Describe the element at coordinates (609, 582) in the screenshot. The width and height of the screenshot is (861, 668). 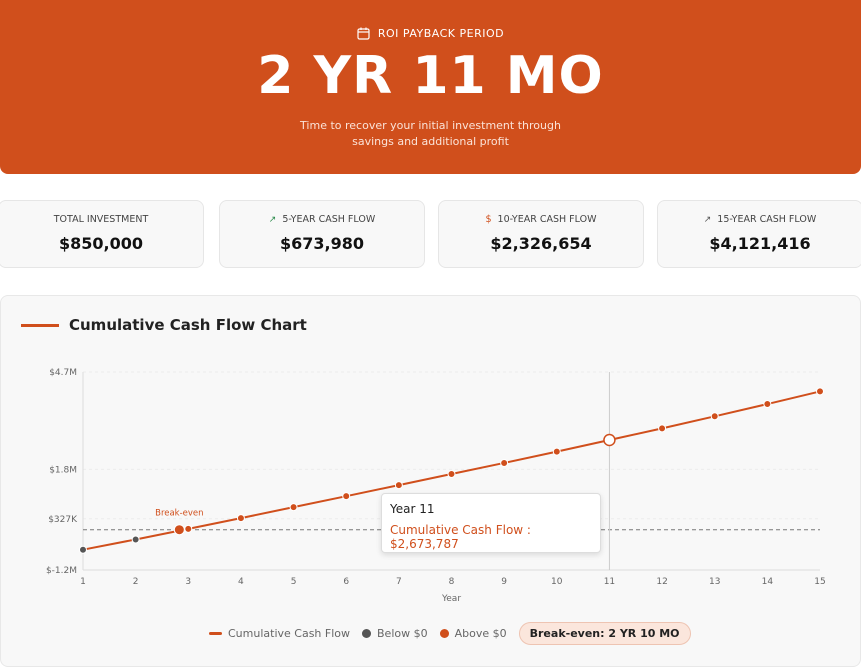
I see `x-tick-label: 11` at that location.